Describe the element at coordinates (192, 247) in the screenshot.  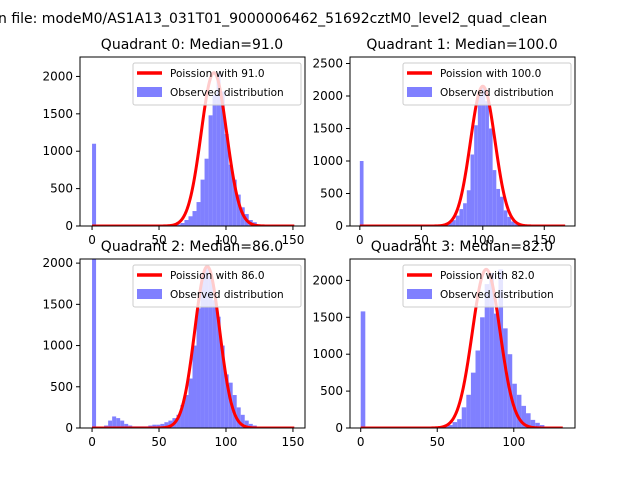
I see `panel-title: Quadrant 2: Median=86.0` at that location.